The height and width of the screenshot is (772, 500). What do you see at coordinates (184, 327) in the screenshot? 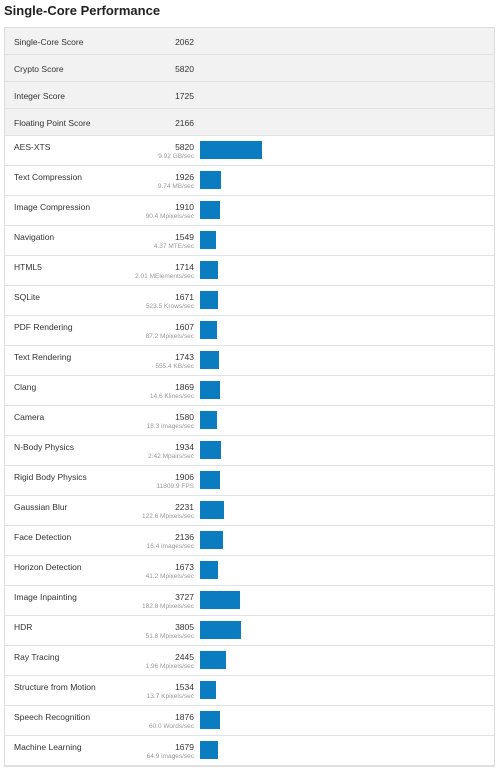
I see `benchmark-score: 1607` at bounding box center [184, 327].